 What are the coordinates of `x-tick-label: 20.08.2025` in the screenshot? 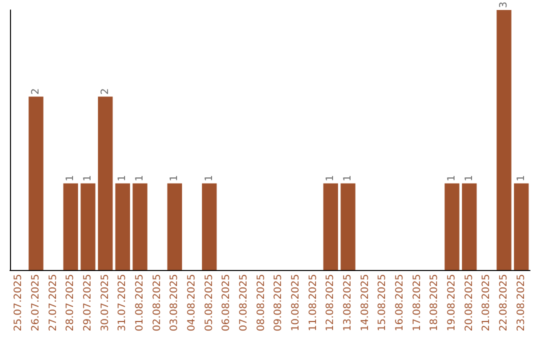 It's located at (469, 303).